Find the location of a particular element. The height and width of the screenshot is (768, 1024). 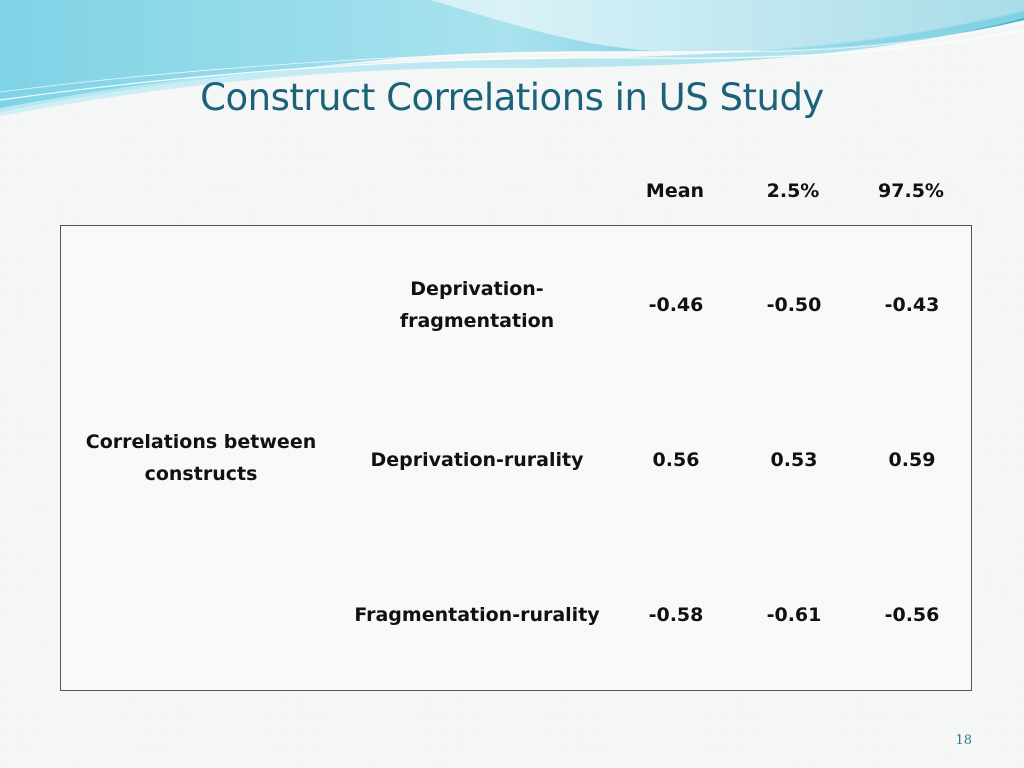

row-2-upper: 0.59 is located at coordinates (912, 460).